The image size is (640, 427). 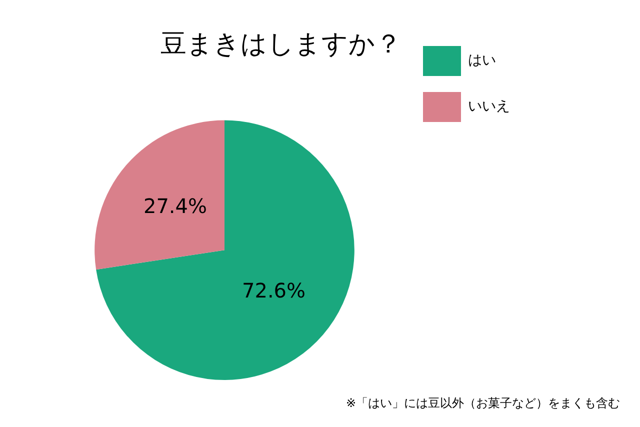 What do you see at coordinates (274, 290) in the screenshot?
I see `data-label: 72.6%` at bounding box center [274, 290].